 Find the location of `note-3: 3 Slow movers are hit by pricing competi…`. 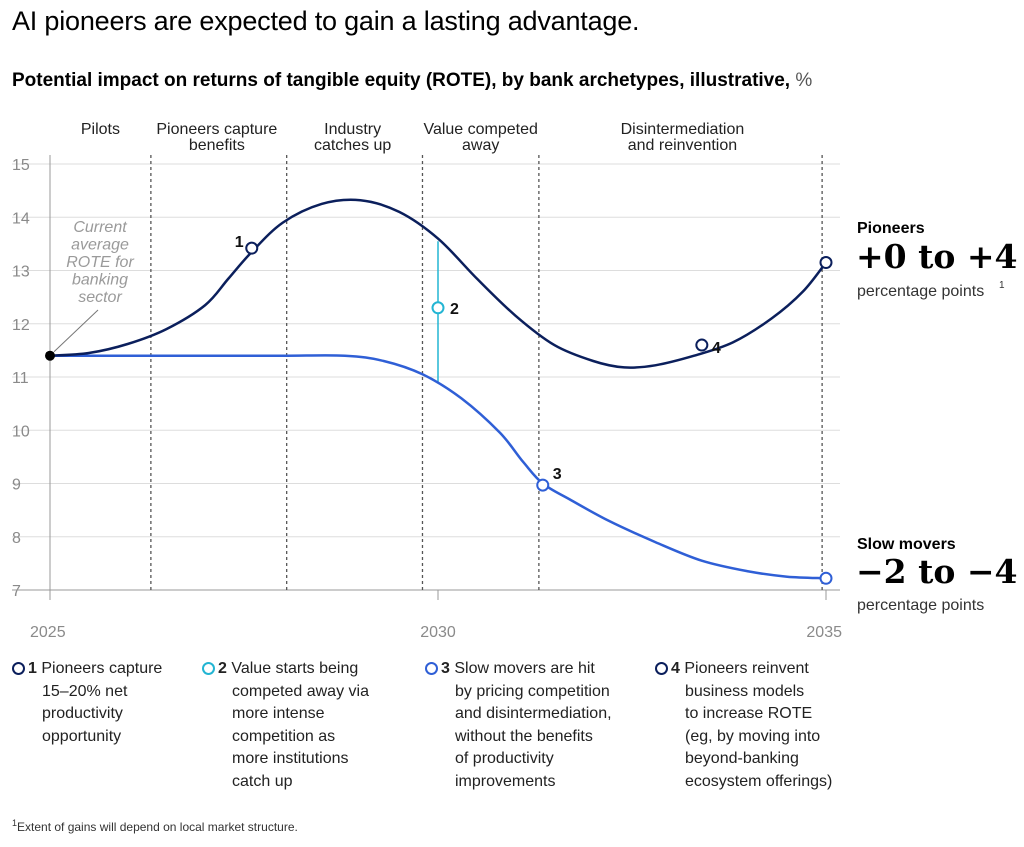

note-3: 3 Slow movers are hit by pricing competi… is located at coordinates (540, 725).